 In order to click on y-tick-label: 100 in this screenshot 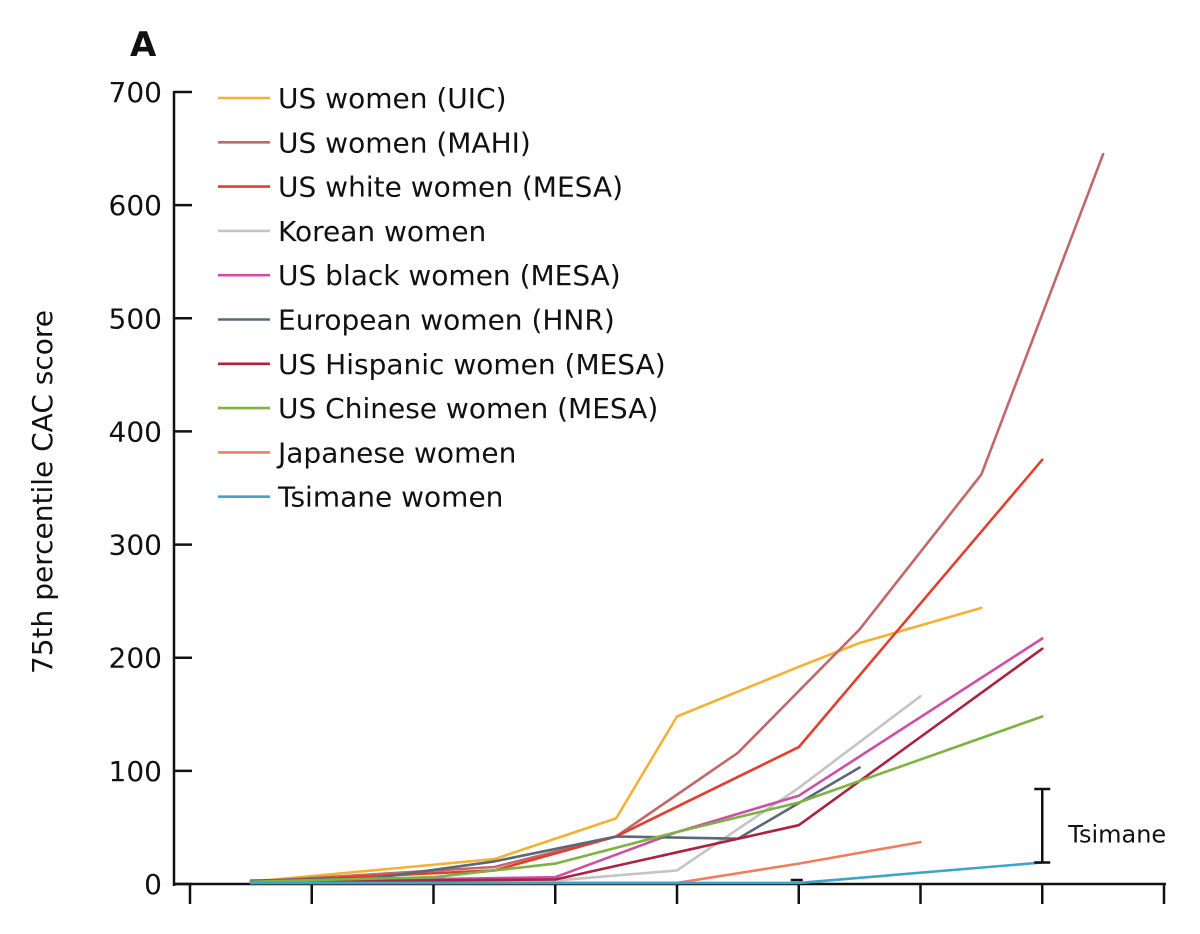, I will do `click(135, 771)`.